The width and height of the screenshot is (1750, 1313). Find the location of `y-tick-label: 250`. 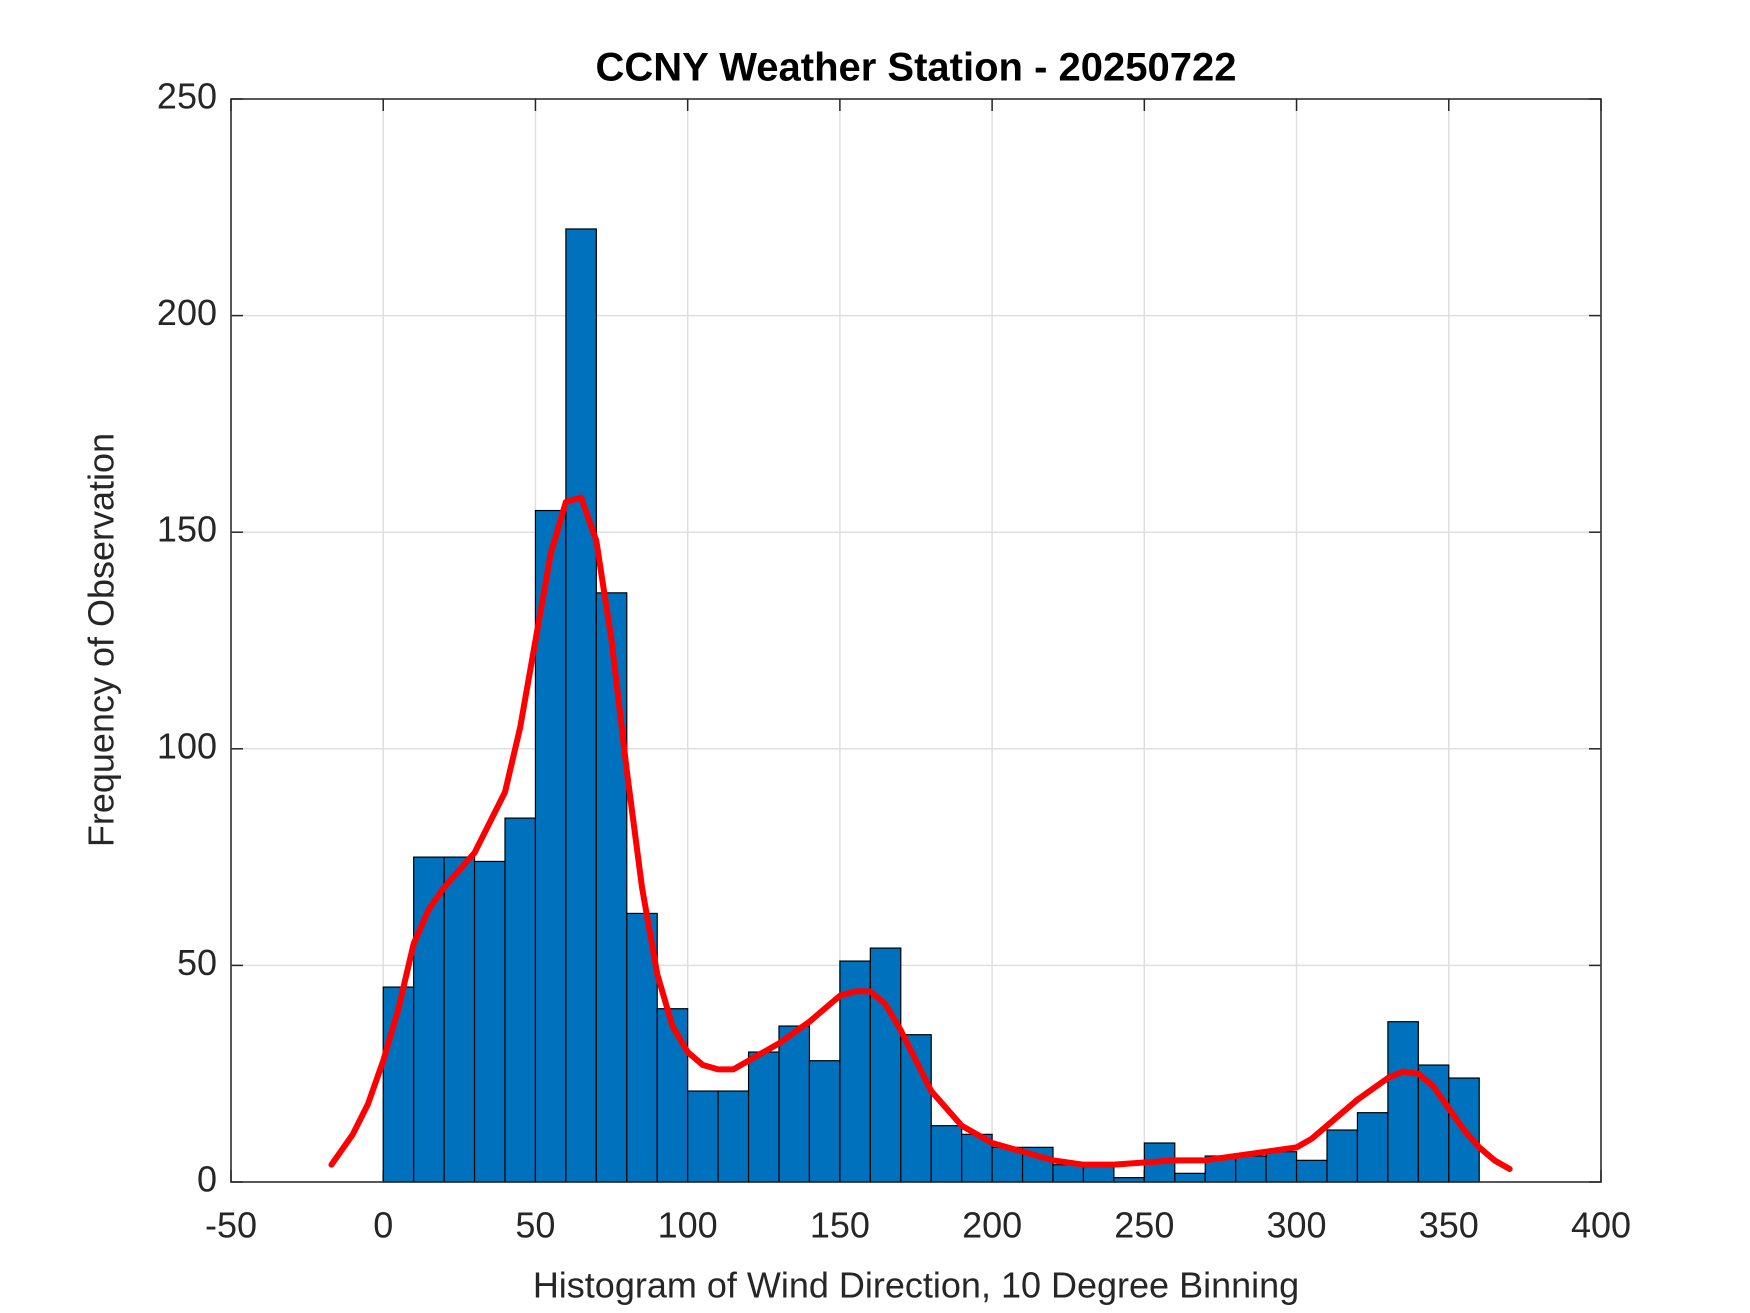

y-tick-label: 250 is located at coordinates (187, 96).